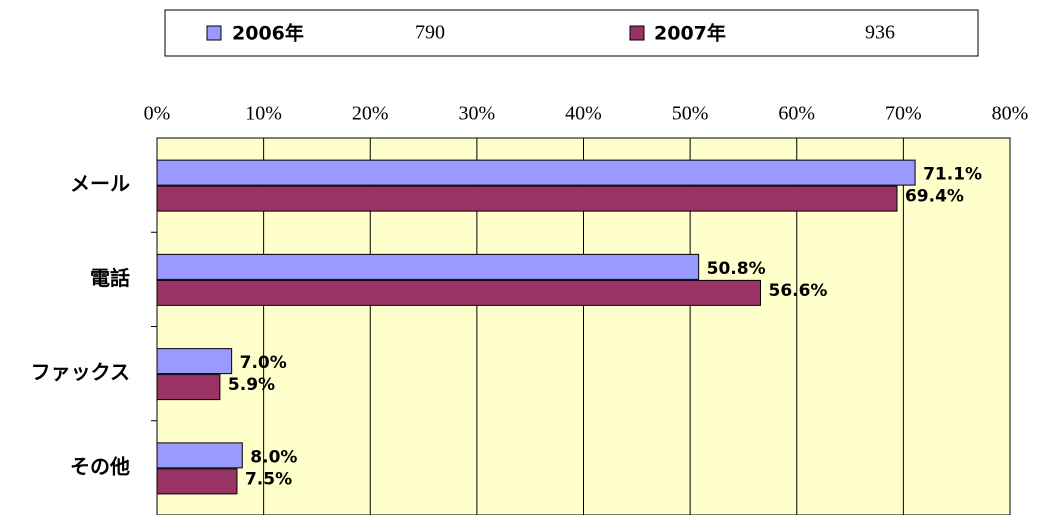  What do you see at coordinates (80, 372) in the screenshot?
I see `y-tick-label: ファックス` at bounding box center [80, 372].